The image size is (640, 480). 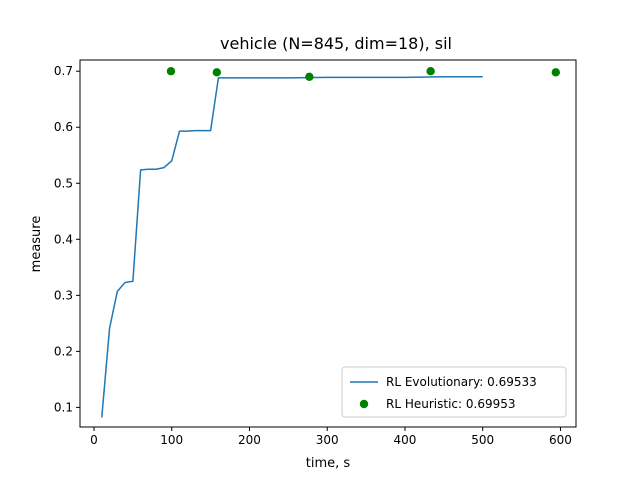 What do you see at coordinates (327, 440) in the screenshot?
I see `x-tick-label: 300` at bounding box center [327, 440].